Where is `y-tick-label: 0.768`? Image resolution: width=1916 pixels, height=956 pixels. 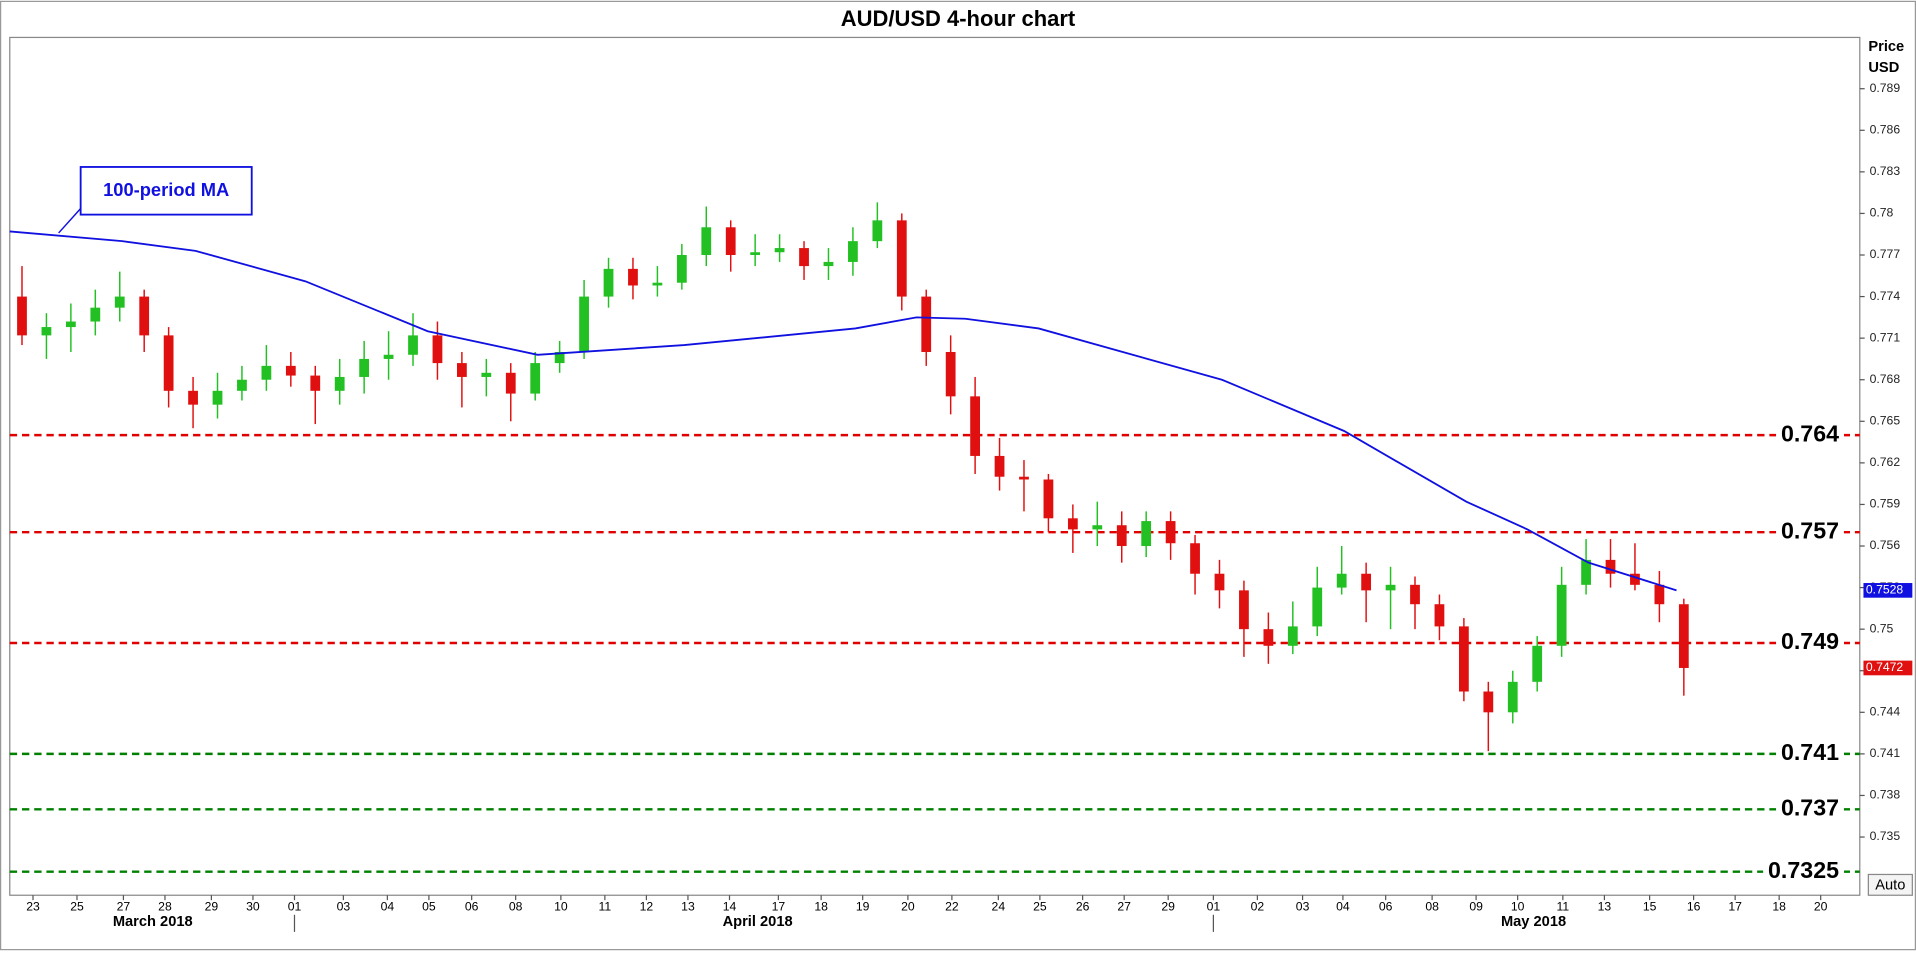
y-tick-label: 0.768 is located at coordinates (1885, 379).